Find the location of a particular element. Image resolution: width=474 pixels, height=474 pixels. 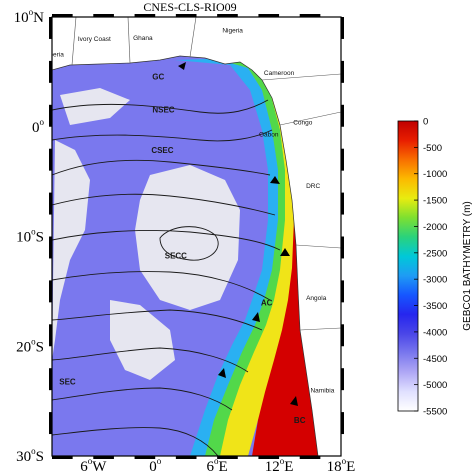

current-label: AC is located at coordinates (267, 303).